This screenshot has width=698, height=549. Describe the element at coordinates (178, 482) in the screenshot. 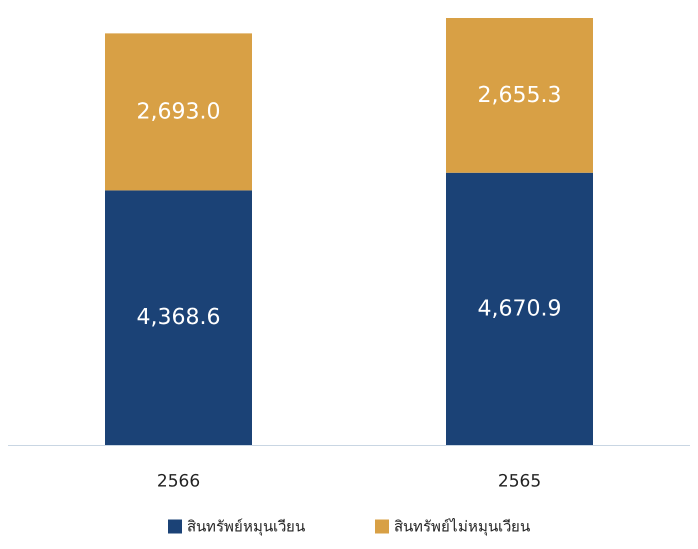

I see `x-tick-label: 2566` at that location.